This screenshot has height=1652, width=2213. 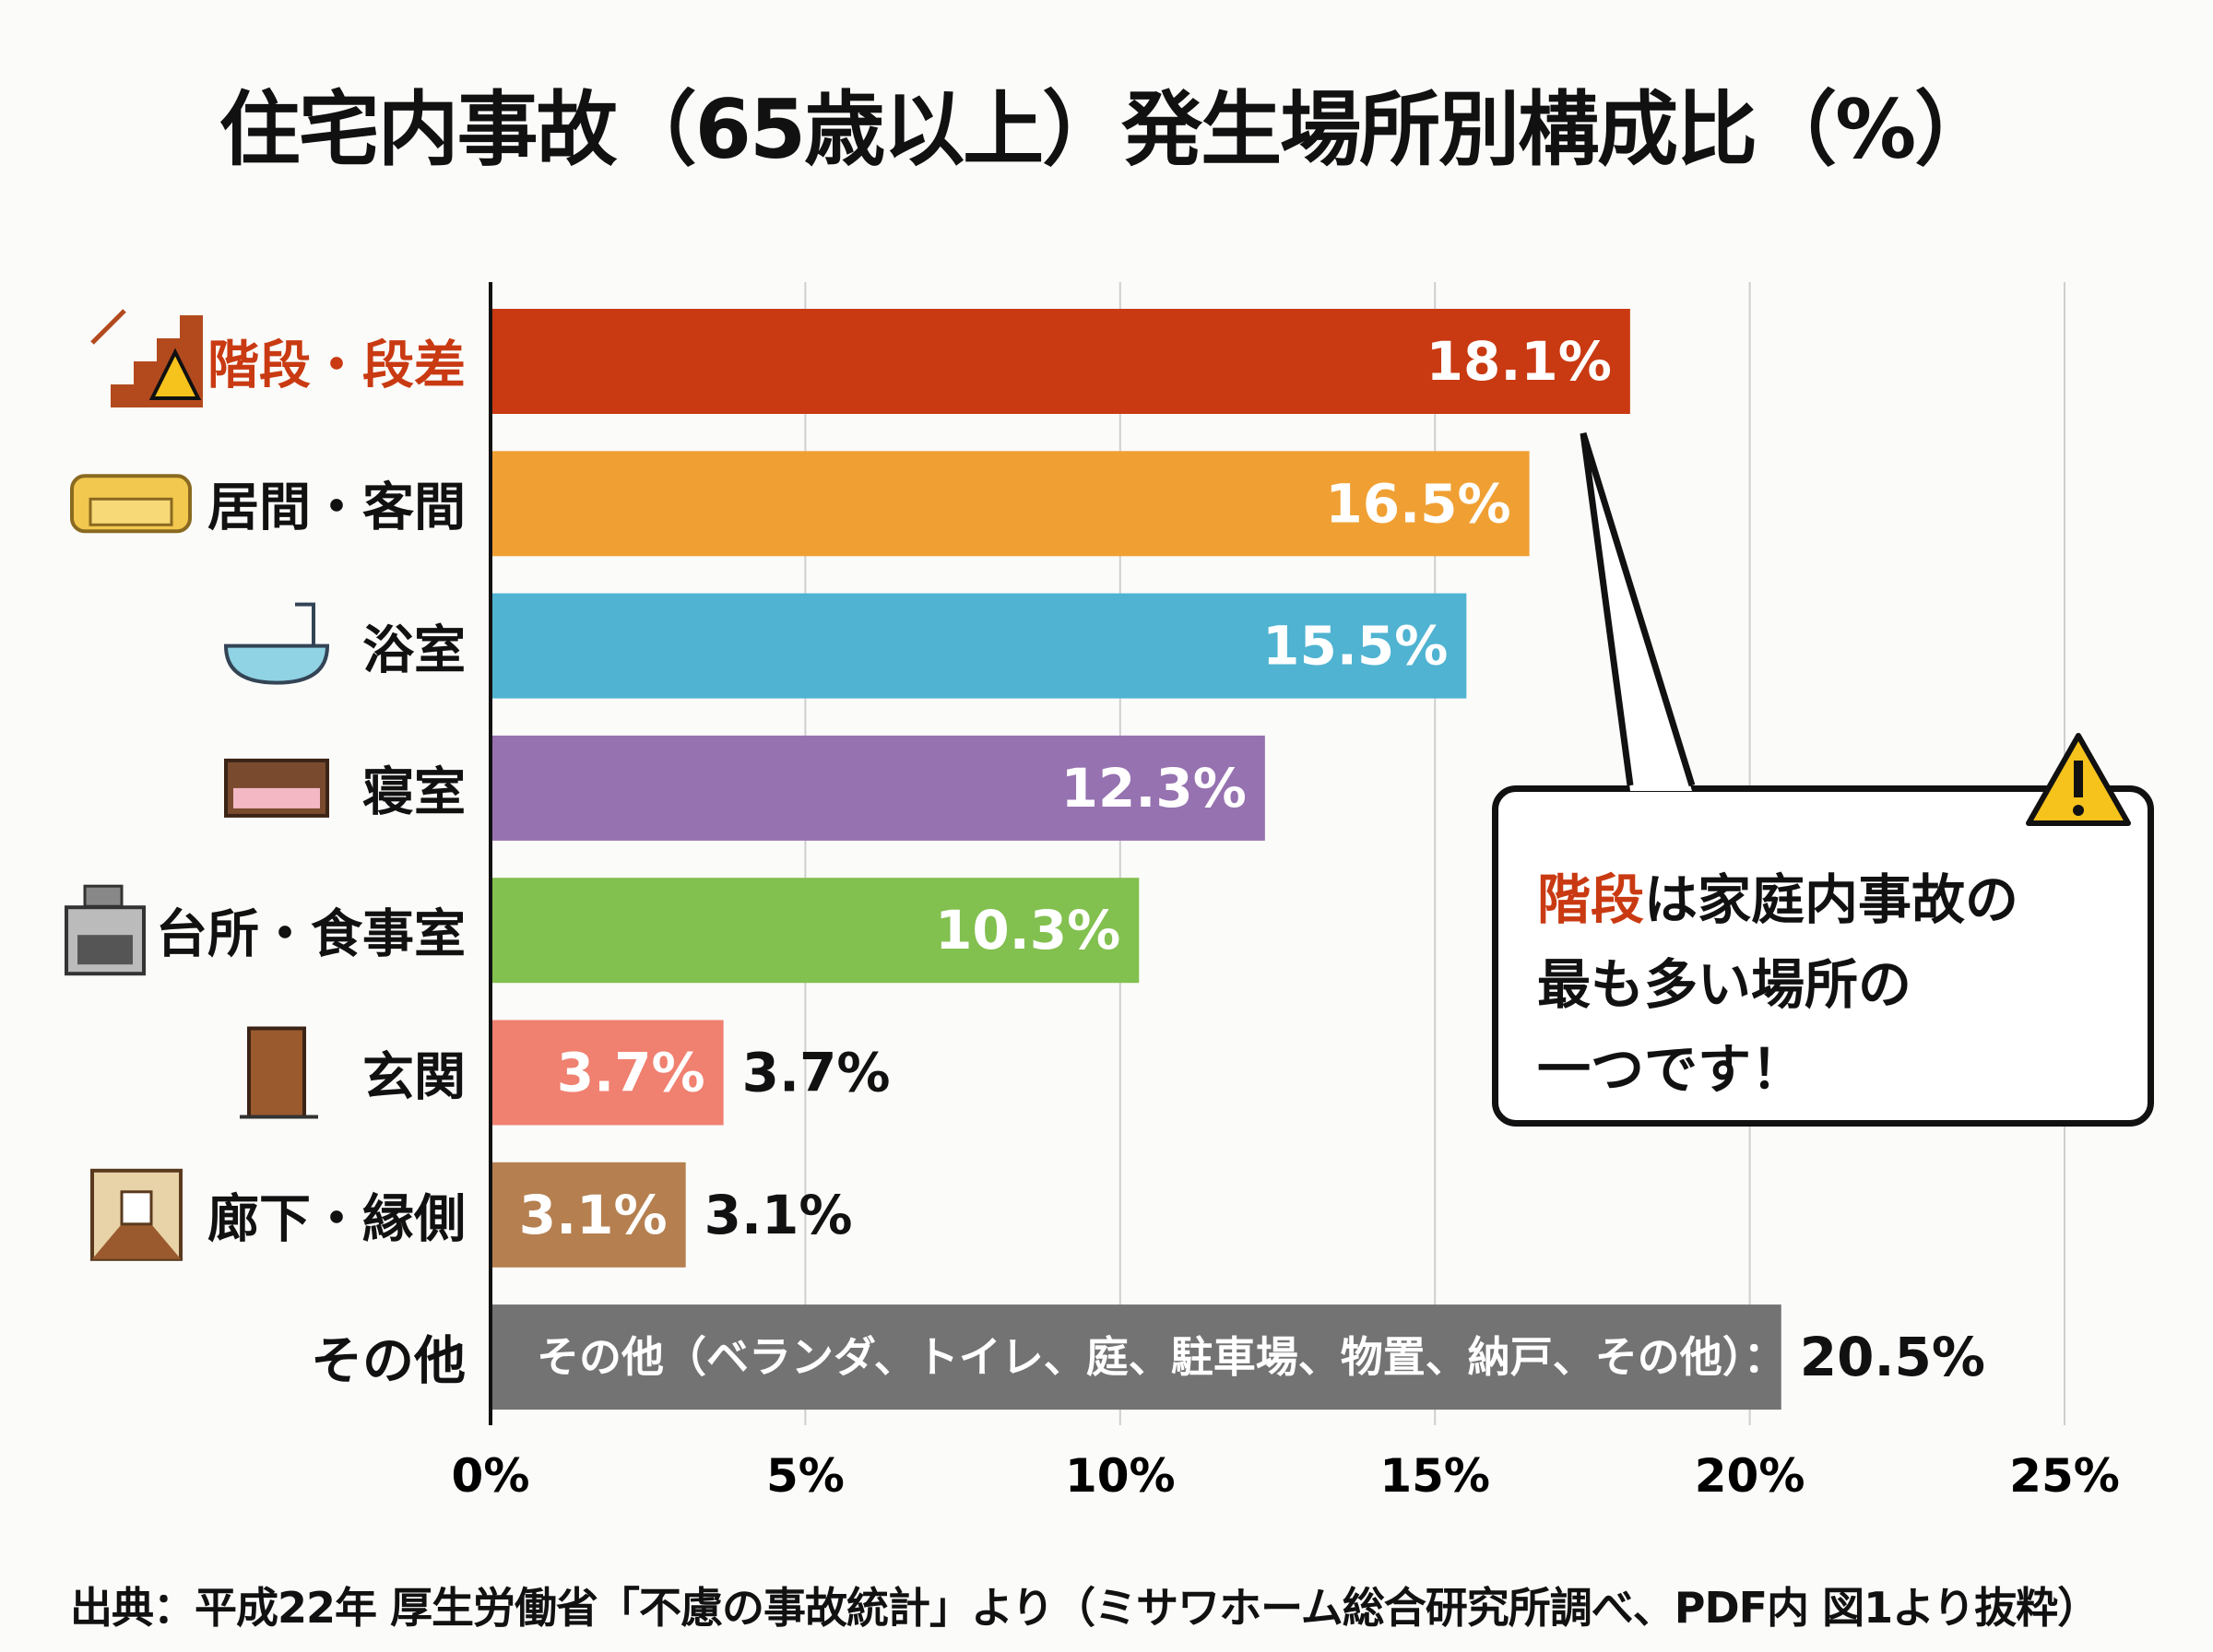 I want to click on data-label-outside: 20.5%, so click(x=1892, y=1357).